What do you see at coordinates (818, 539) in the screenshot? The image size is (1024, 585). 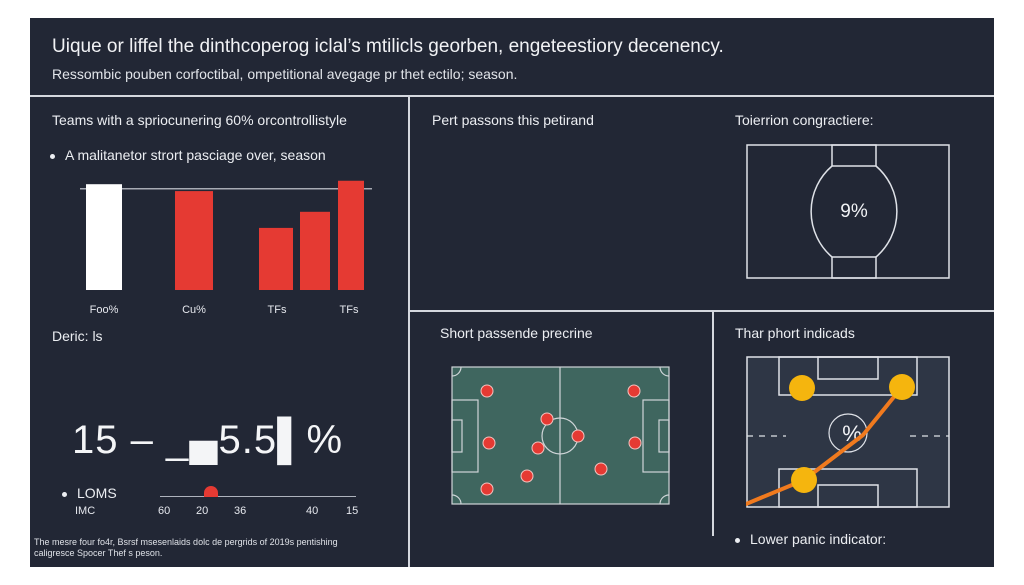 I see `bottom-right-bullet-text: Lower panic indicator:` at bounding box center [818, 539].